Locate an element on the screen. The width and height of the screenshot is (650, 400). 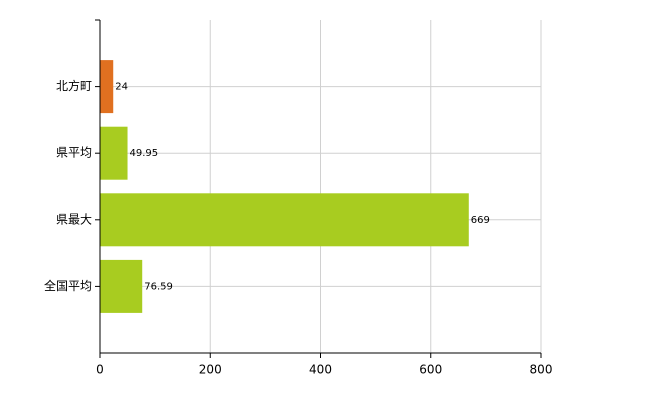
y-tick-label: 北方町 is located at coordinates (74, 85).